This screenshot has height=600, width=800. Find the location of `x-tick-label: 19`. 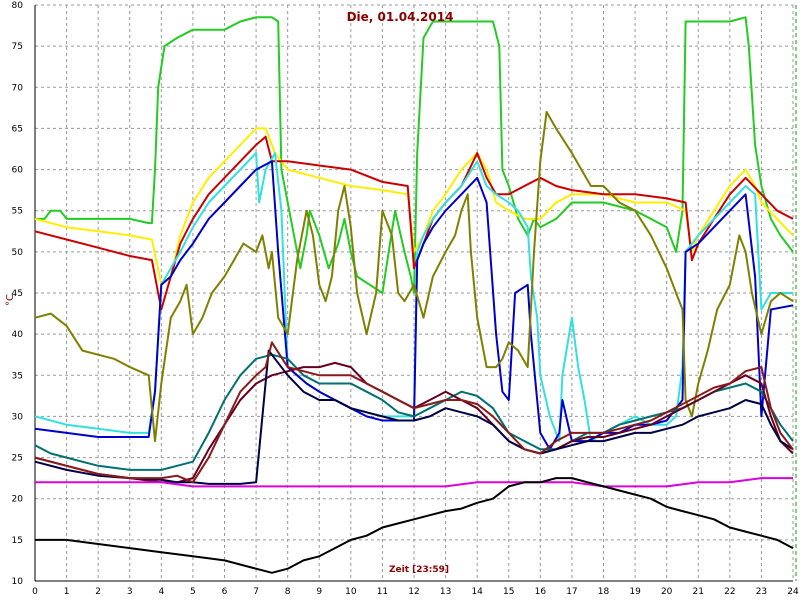

x-tick-label: 19 is located at coordinates (635, 592).